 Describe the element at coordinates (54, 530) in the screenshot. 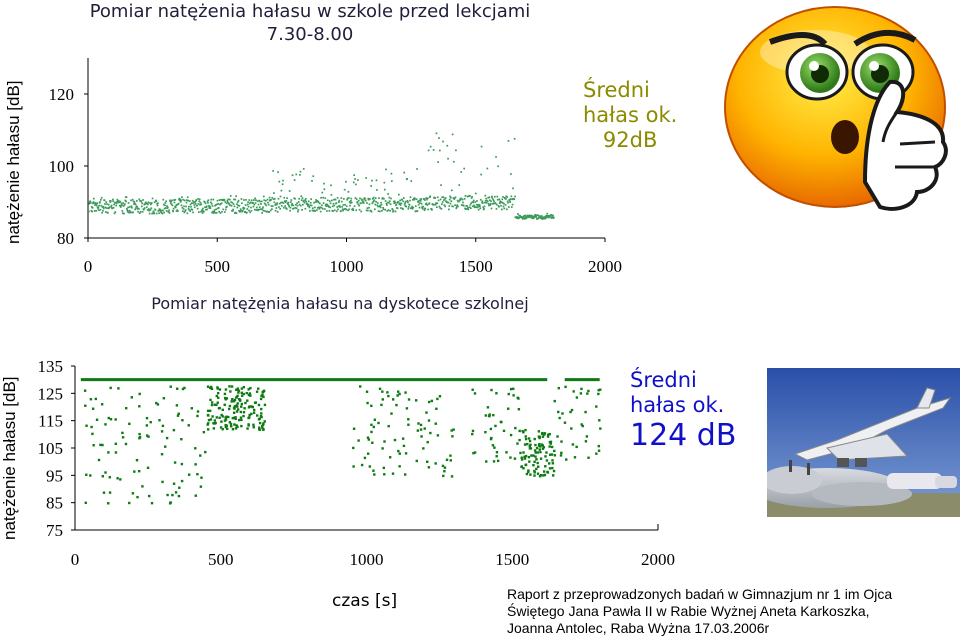

I see `y-tick-label-bottom: 75` at that location.